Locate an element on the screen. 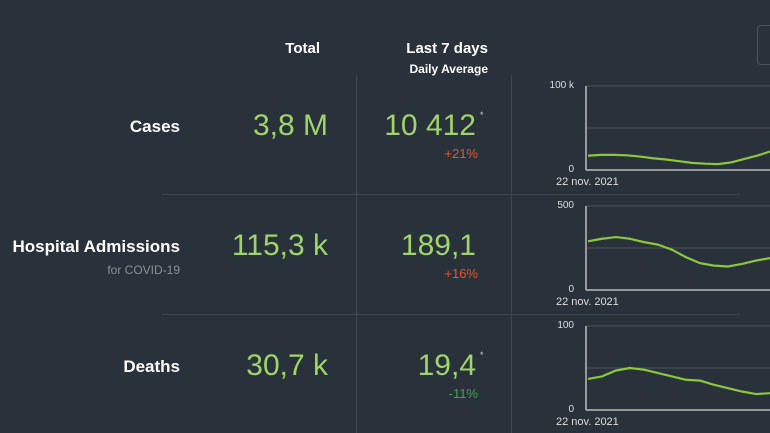  total-value: 115,3 k is located at coordinates (279, 245).